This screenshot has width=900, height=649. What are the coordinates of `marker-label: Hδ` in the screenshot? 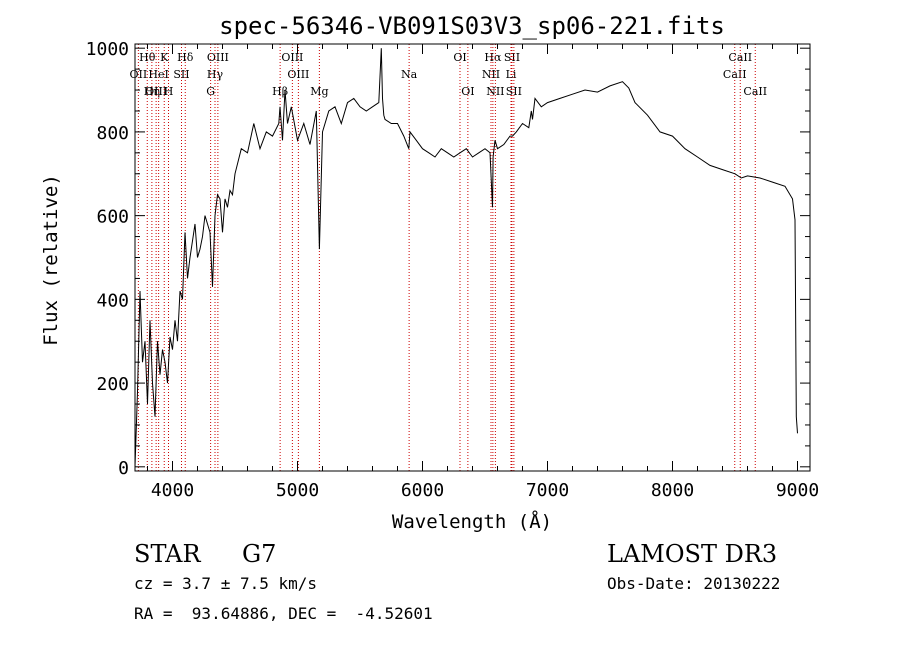 It's located at (185, 57).